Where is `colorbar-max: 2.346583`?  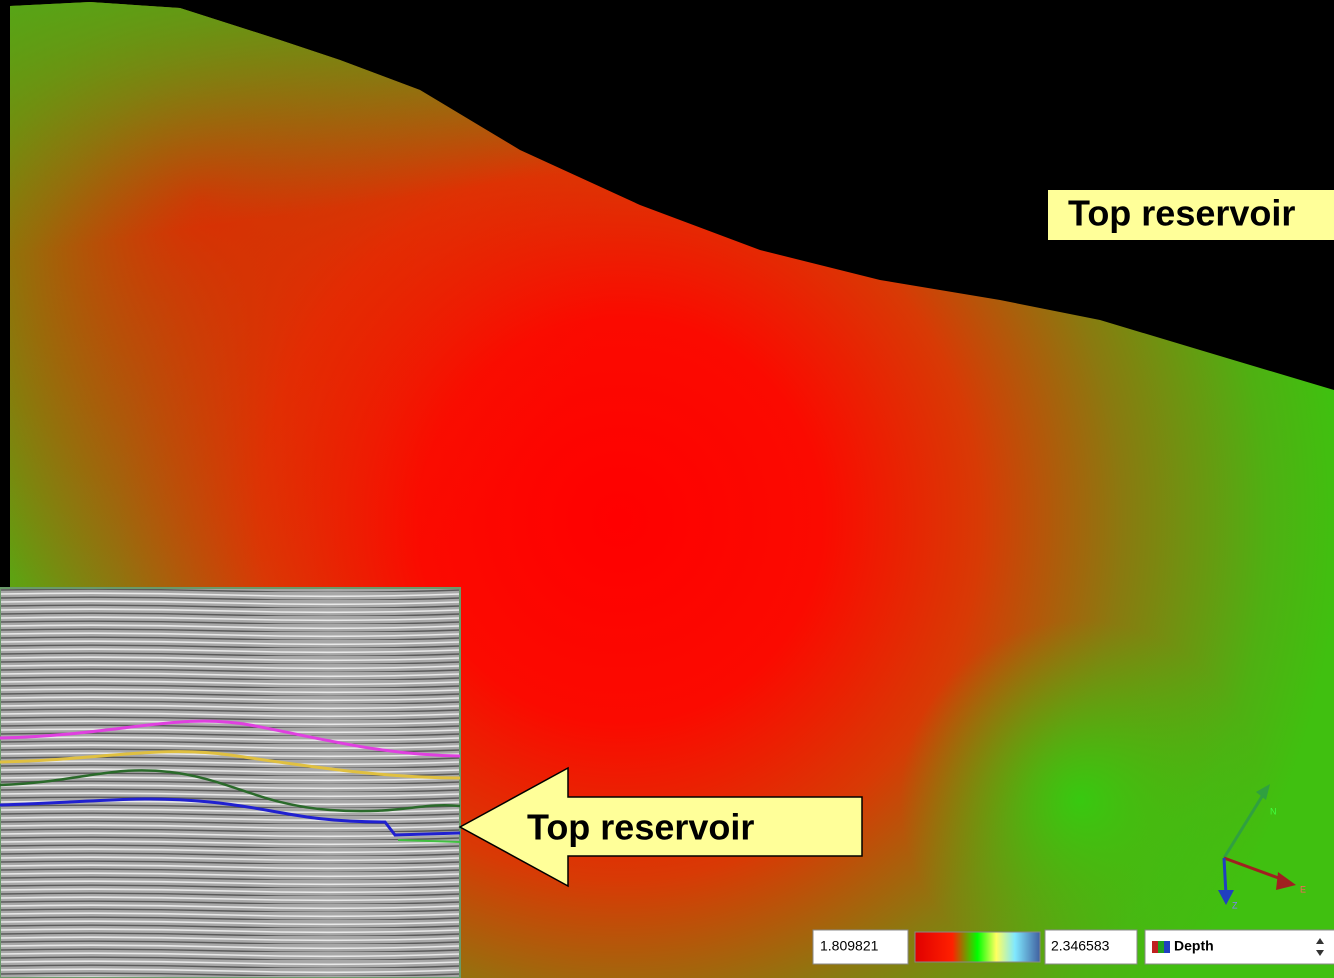 colorbar-max: 2.346583 is located at coordinates (1080, 946).